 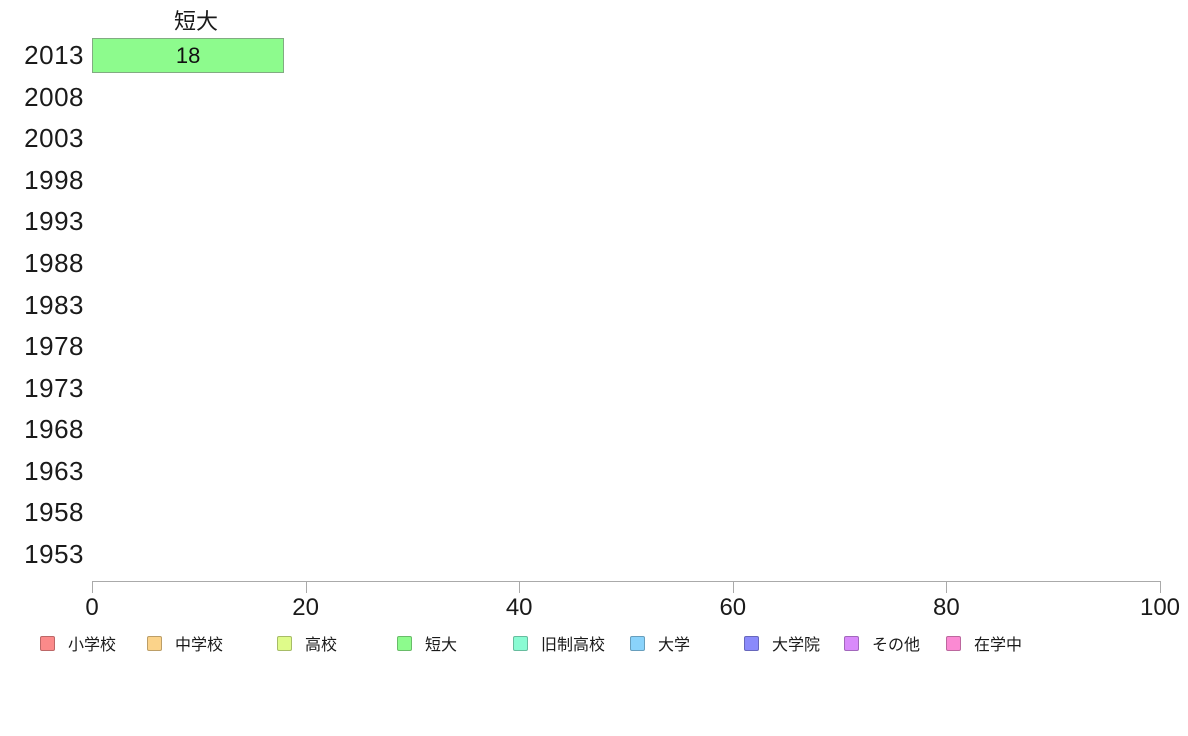 What do you see at coordinates (54, 304) in the screenshot?
I see `y-axis-label-1983: 1983` at bounding box center [54, 304].